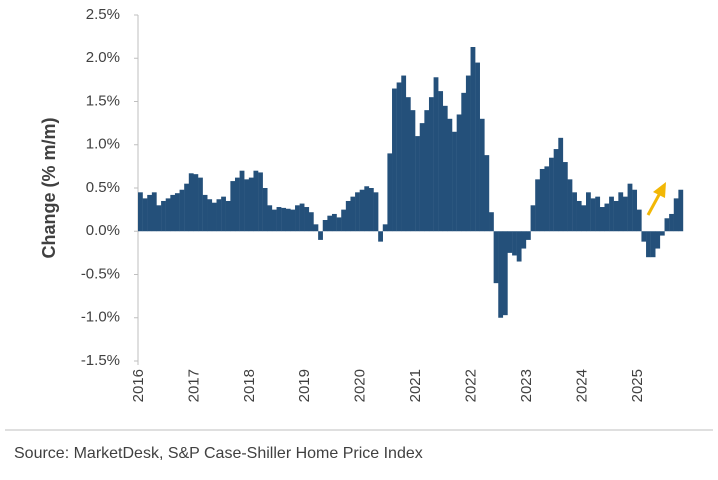 This screenshot has height=480, width=718. I want to click on x-tick-label: 2019, so click(304, 385).